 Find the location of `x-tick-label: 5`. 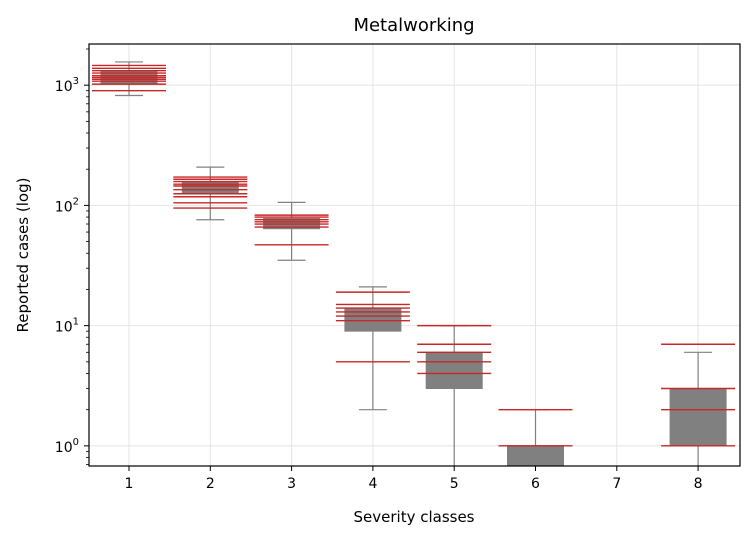

x-tick-label: 5 is located at coordinates (454, 484).